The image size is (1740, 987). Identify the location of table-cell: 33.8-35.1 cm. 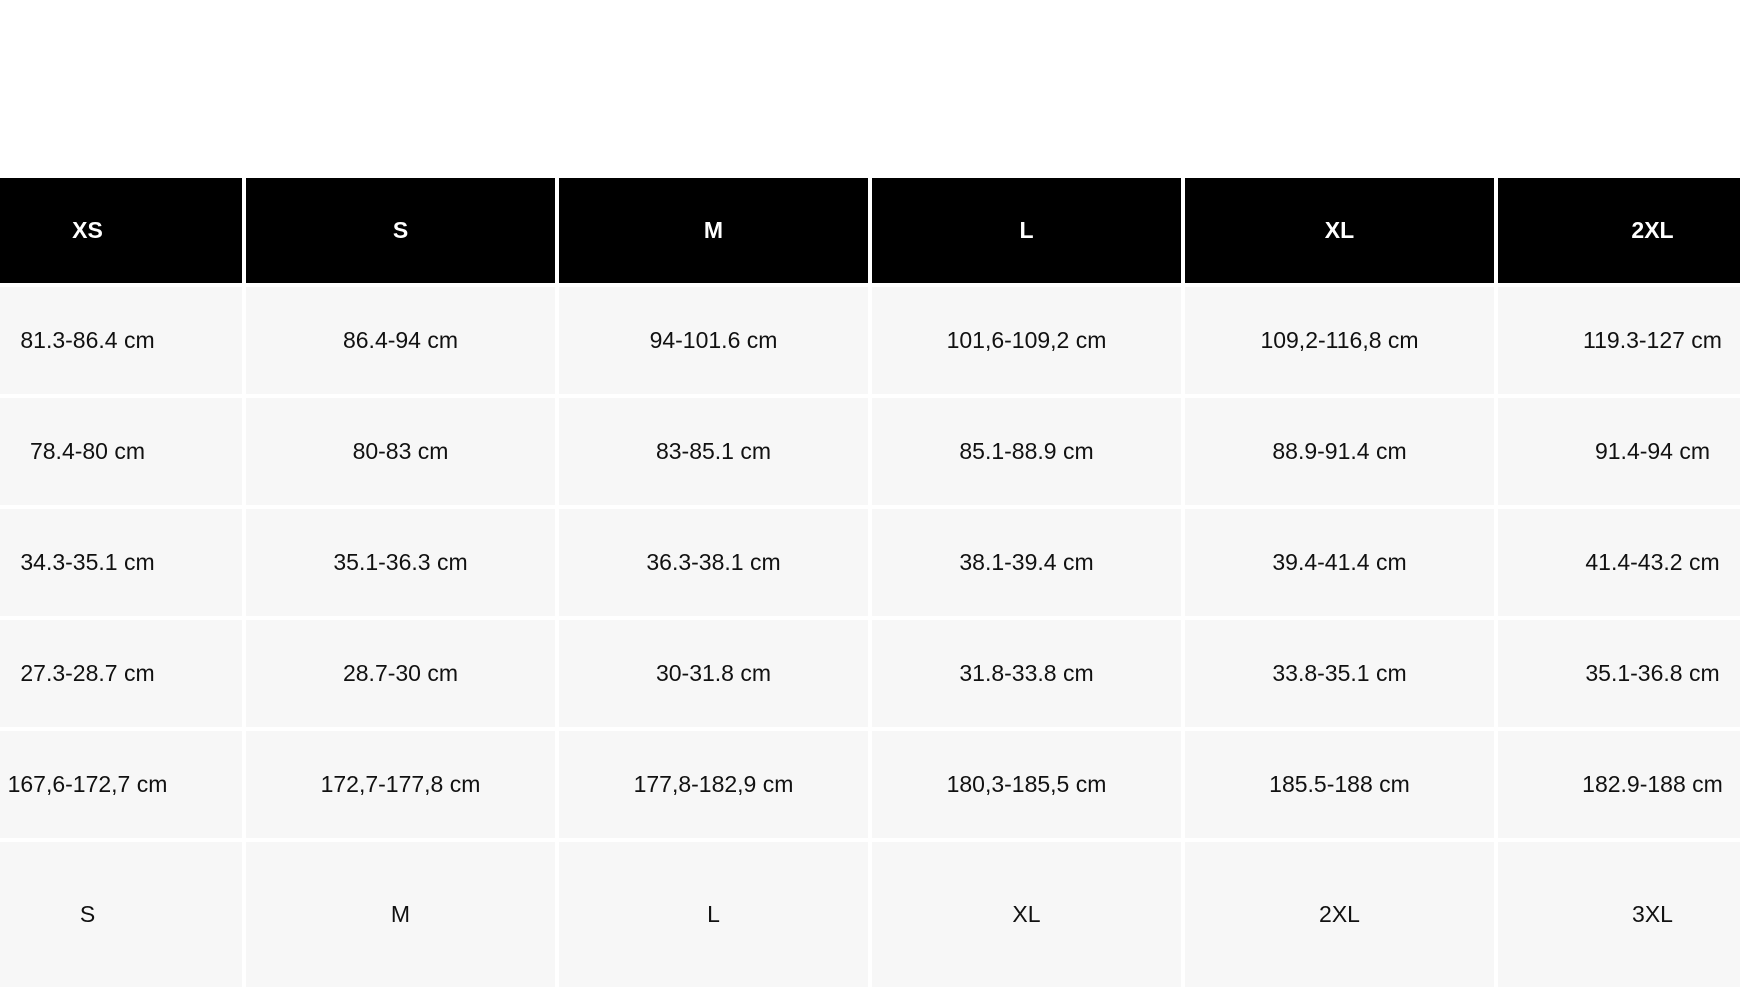
(1339, 673).